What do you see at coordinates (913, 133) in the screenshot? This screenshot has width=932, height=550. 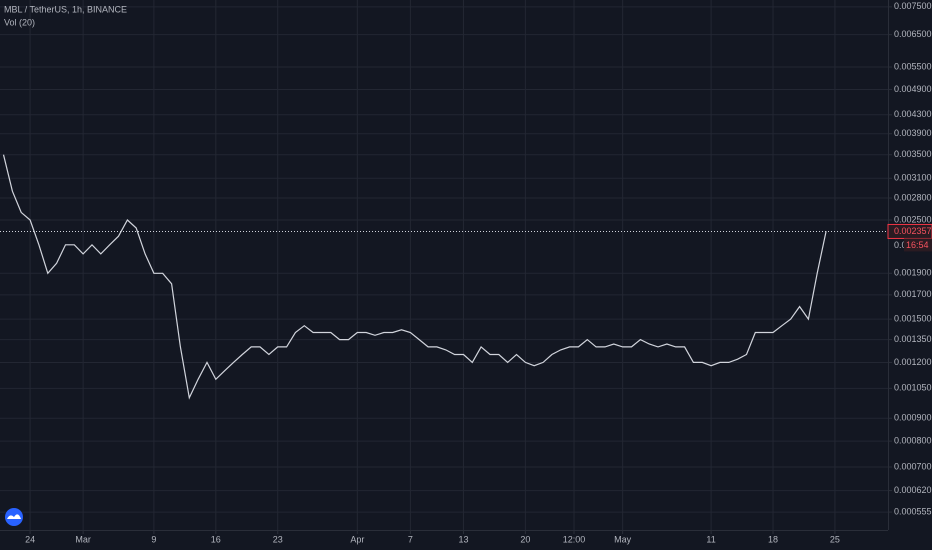 I see `y-tick-label: 0.003900` at bounding box center [913, 133].